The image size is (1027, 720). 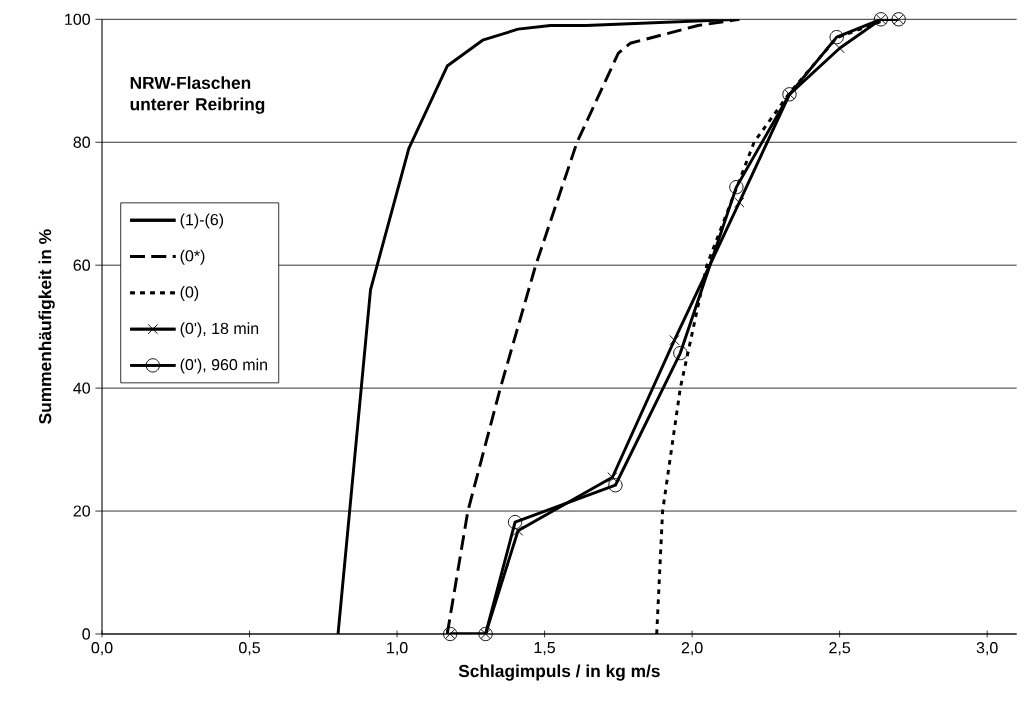 What do you see at coordinates (397, 649) in the screenshot?
I see `x-tick-label: 1,0` at bounding box center [397, 649].